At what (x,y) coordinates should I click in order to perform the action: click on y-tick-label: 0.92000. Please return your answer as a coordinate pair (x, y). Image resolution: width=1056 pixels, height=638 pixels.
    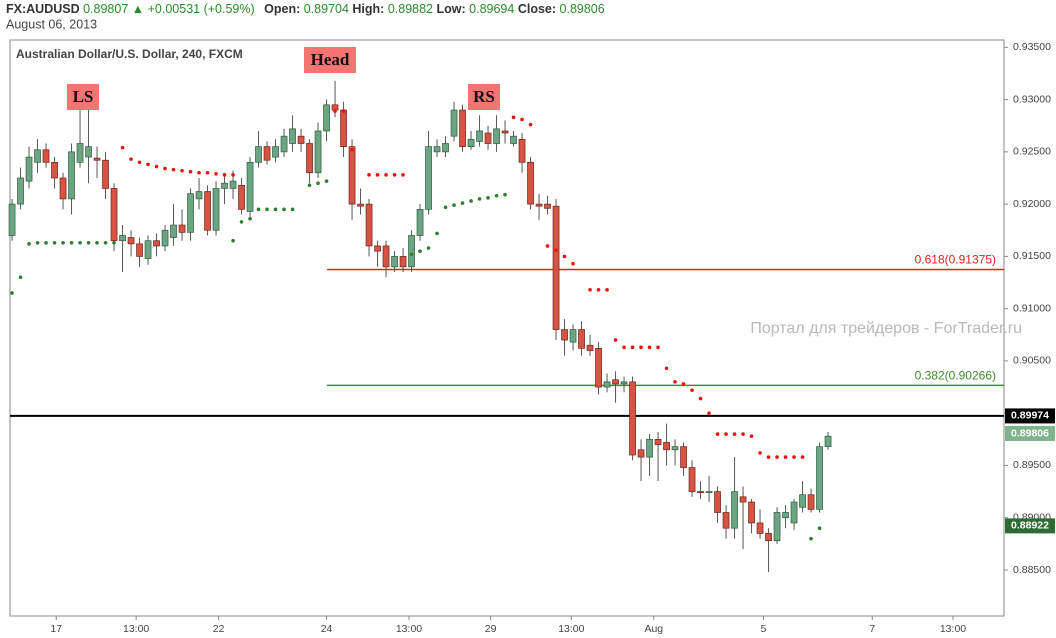
    Looking at the image, I should click on (1032, 204).